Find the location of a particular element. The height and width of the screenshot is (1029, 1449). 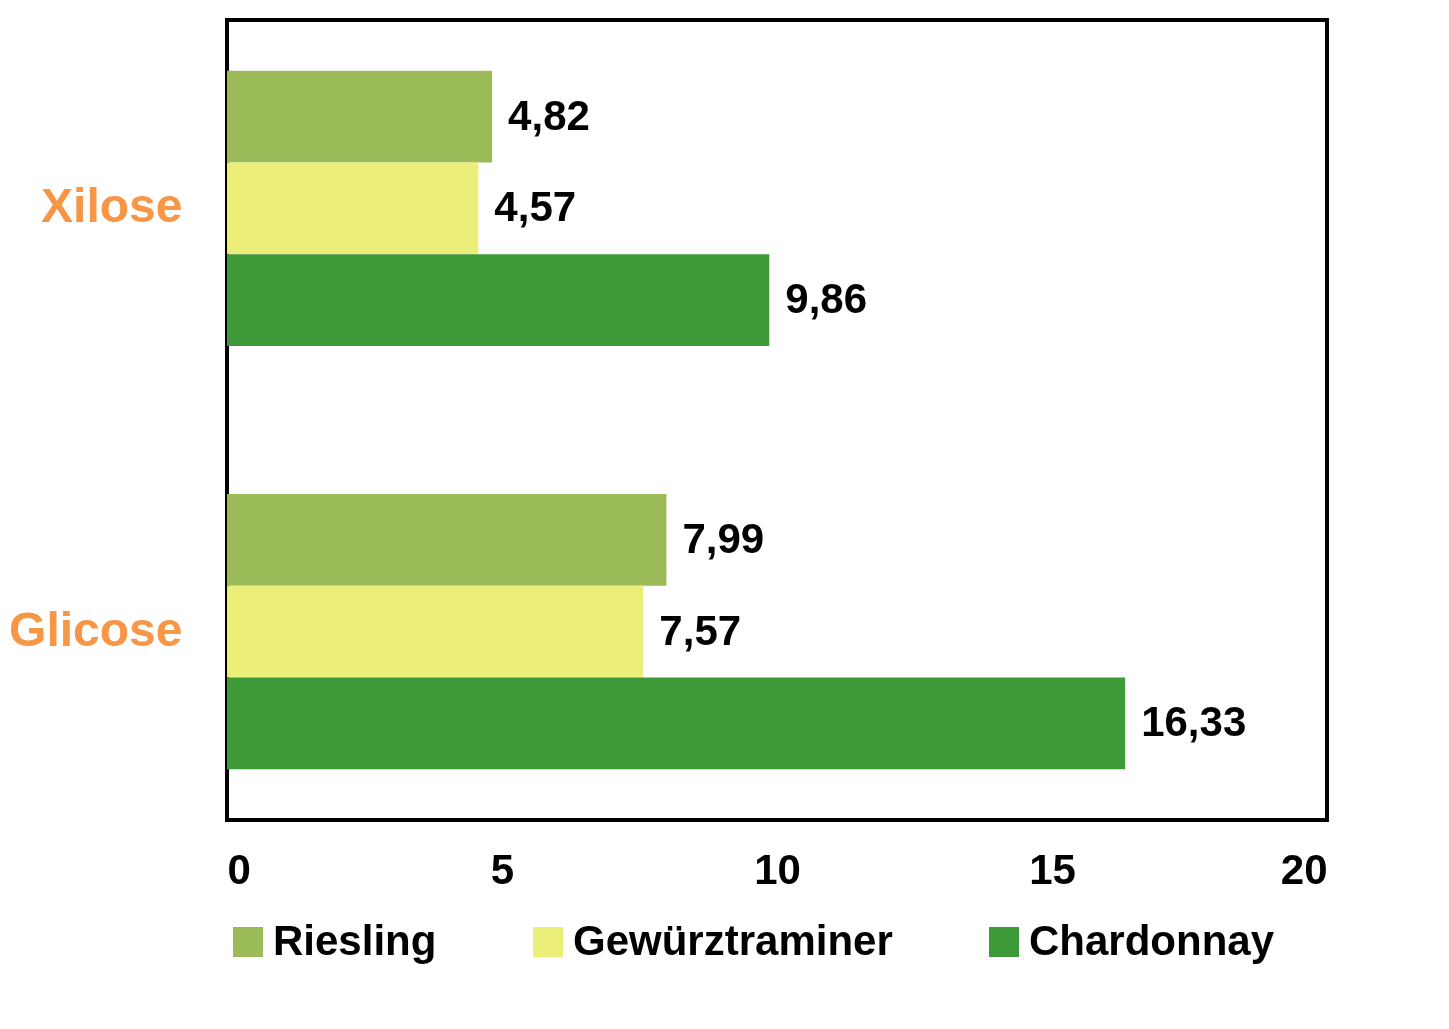

data-label: 9,86 is located at coordinates (826, 299).